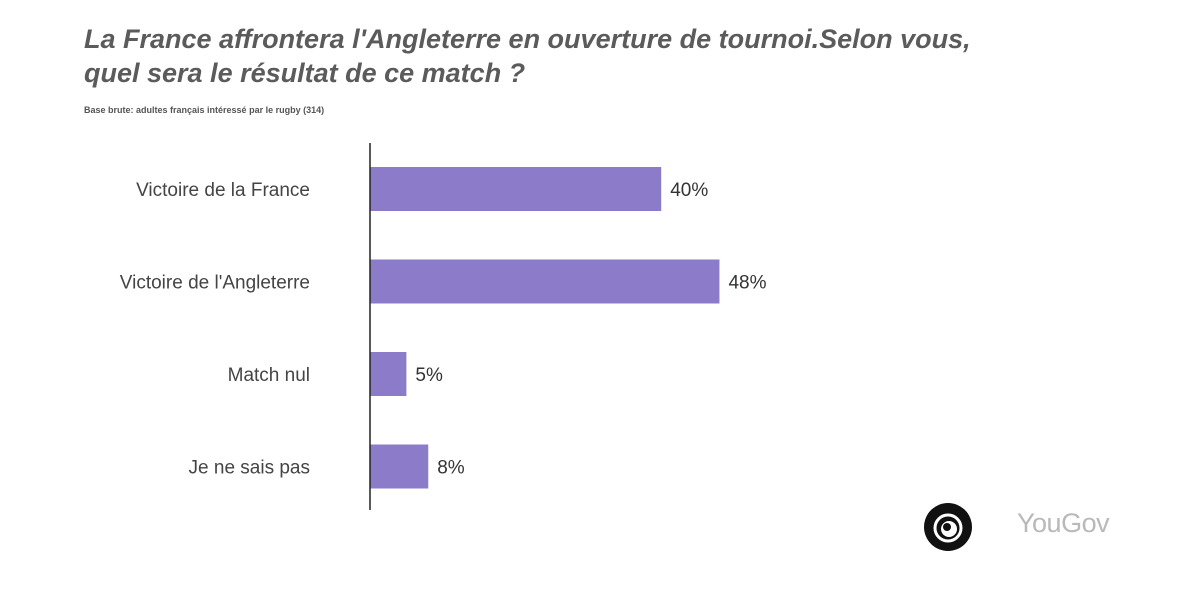  Describe the element at coordinates (269, 375) in the screenshot. I see `category-label: Match nul` at that location.